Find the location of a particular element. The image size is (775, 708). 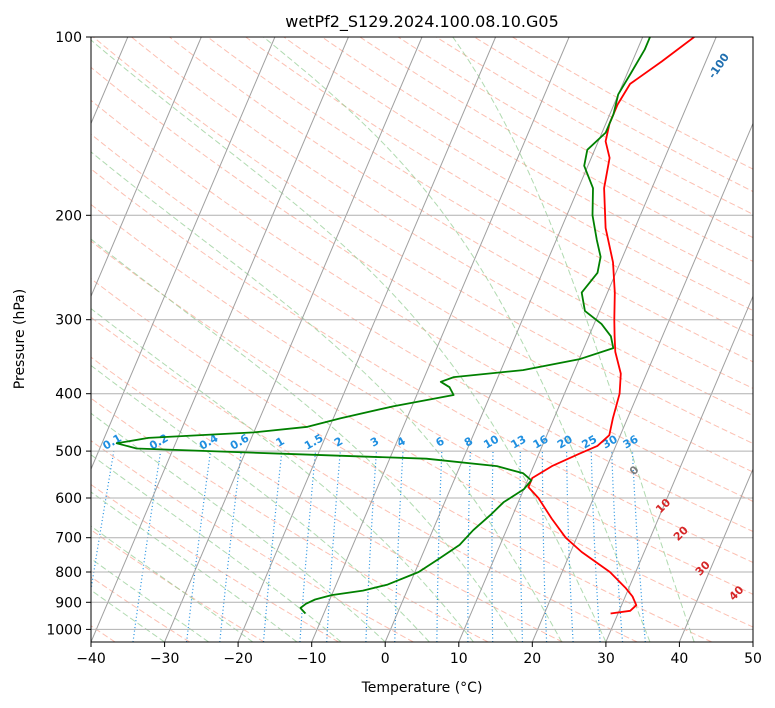

x-tick-label: 50 is located at coordinates (753, 659).